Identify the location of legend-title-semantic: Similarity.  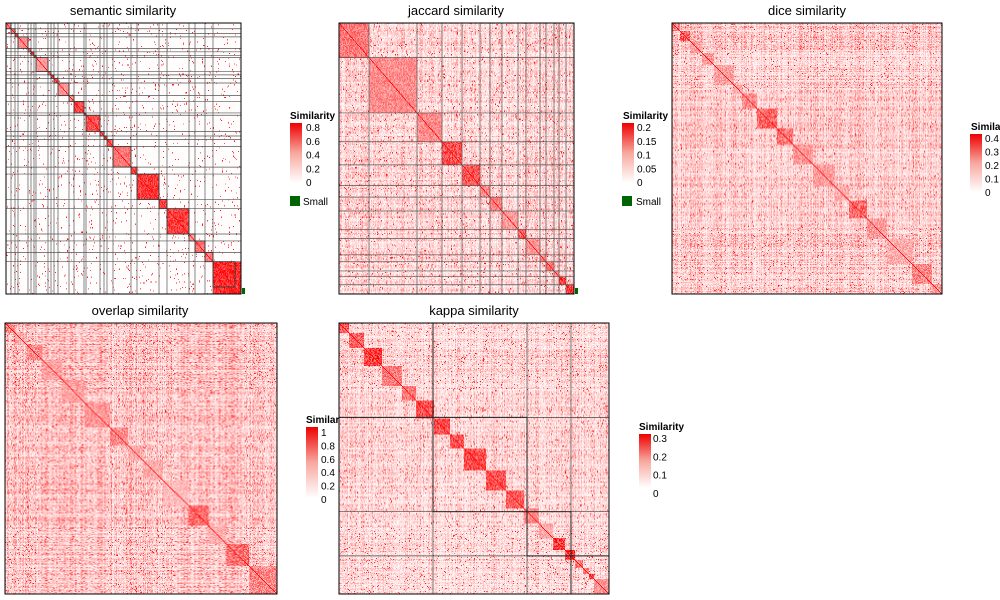
(312, 116).